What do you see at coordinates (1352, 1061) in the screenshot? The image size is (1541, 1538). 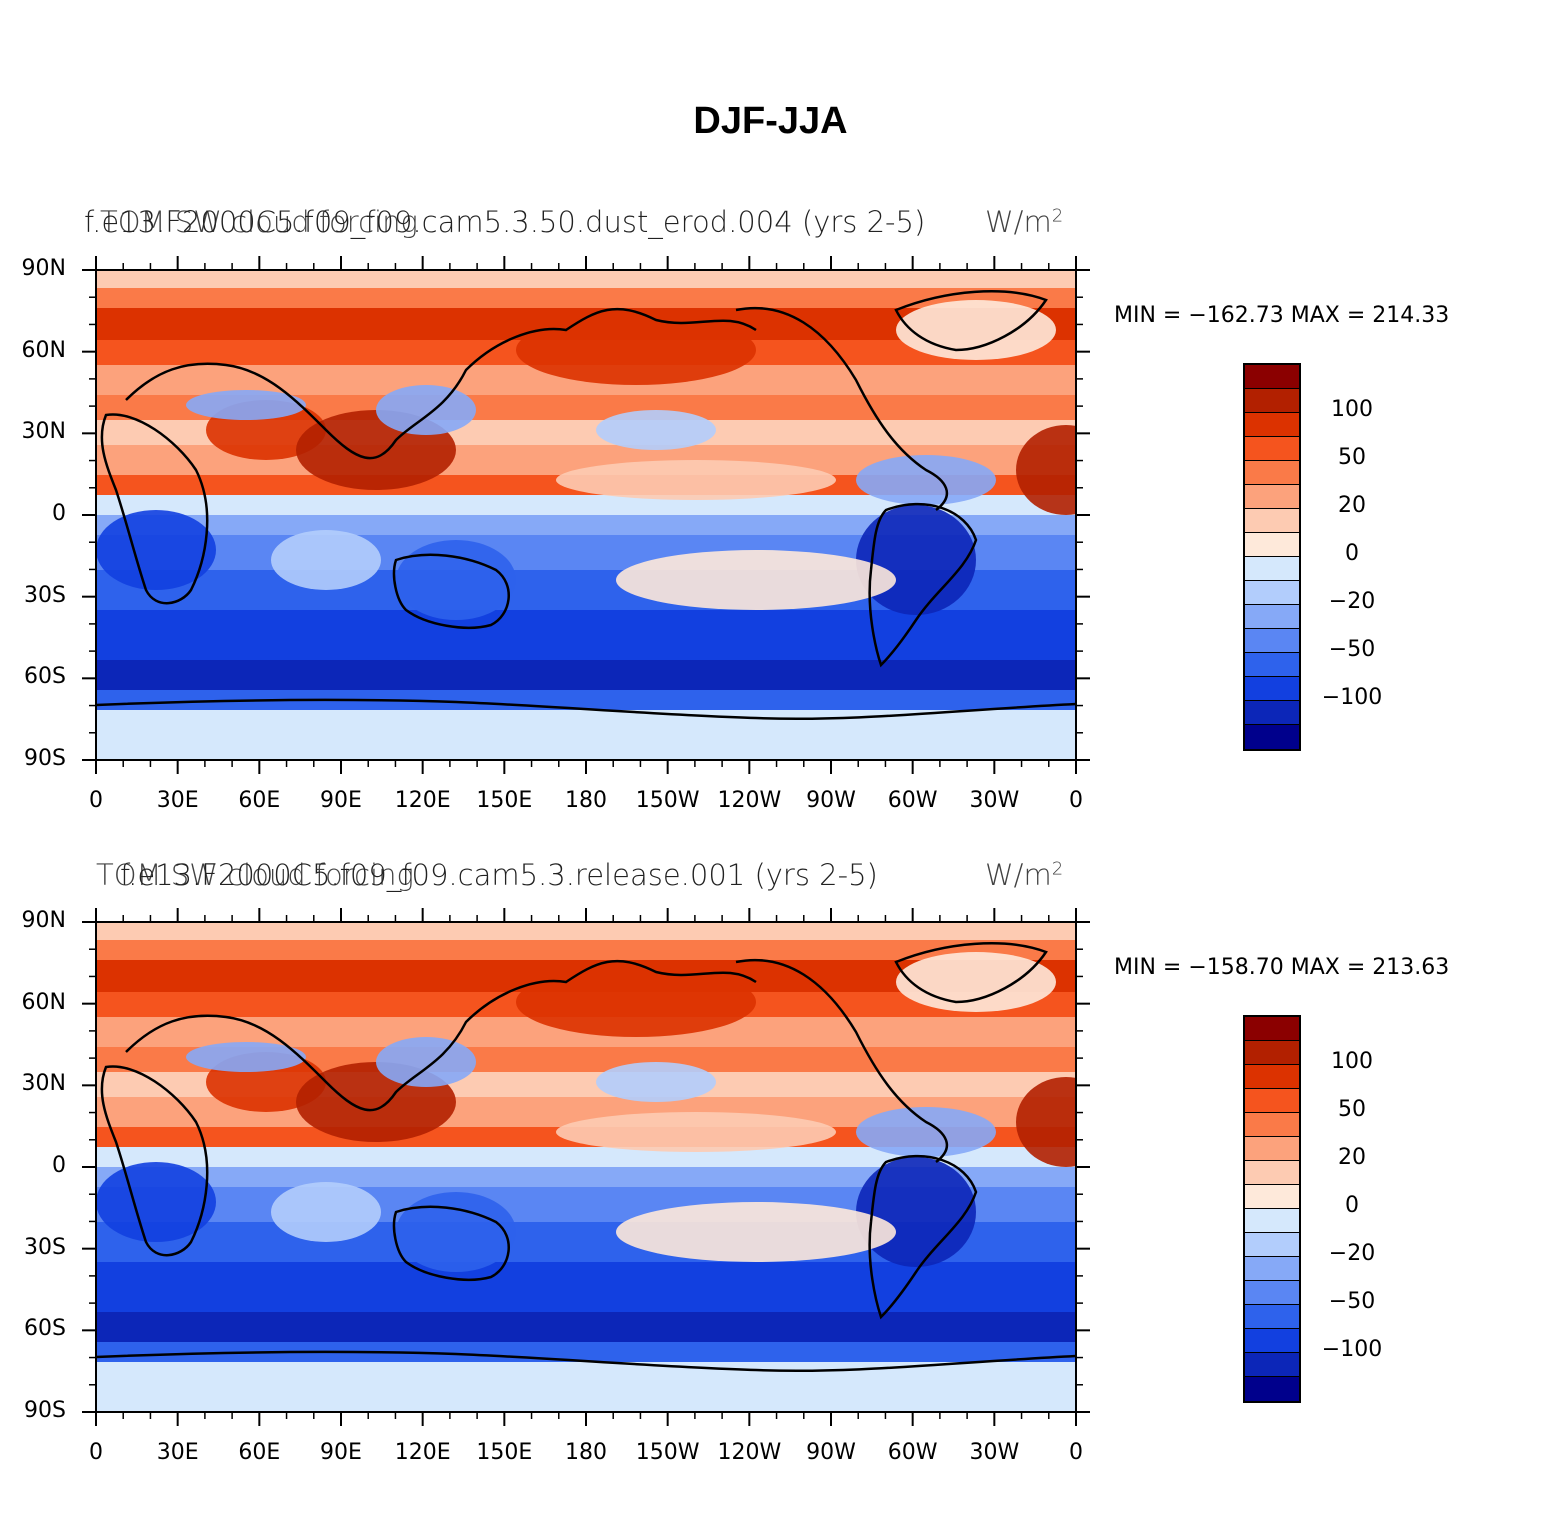 I see `colorbar-label: 100` at bounding box center [1352, 1061].